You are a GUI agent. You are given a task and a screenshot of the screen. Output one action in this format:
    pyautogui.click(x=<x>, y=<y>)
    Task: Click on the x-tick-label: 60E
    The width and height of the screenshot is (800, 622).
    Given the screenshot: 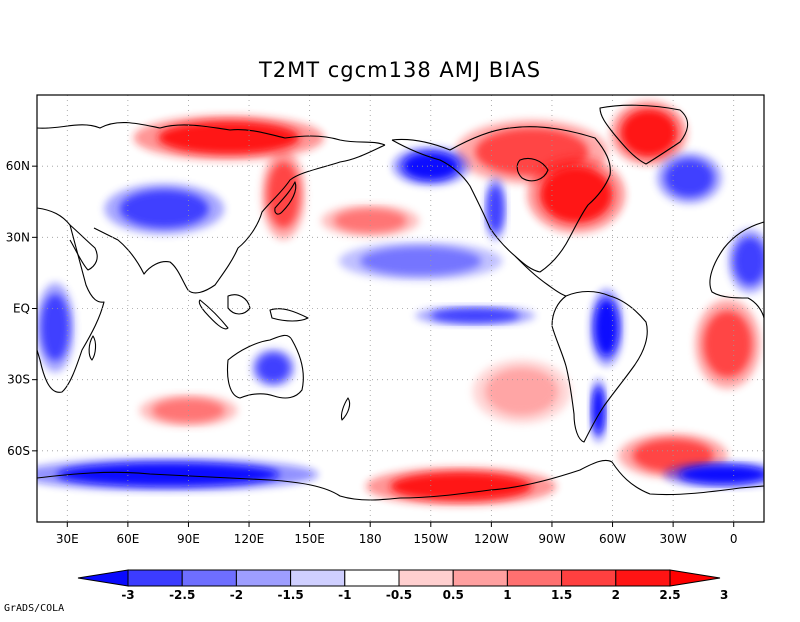 What is the action you would take?
    pyautogui.click(x=127, y=539)
    